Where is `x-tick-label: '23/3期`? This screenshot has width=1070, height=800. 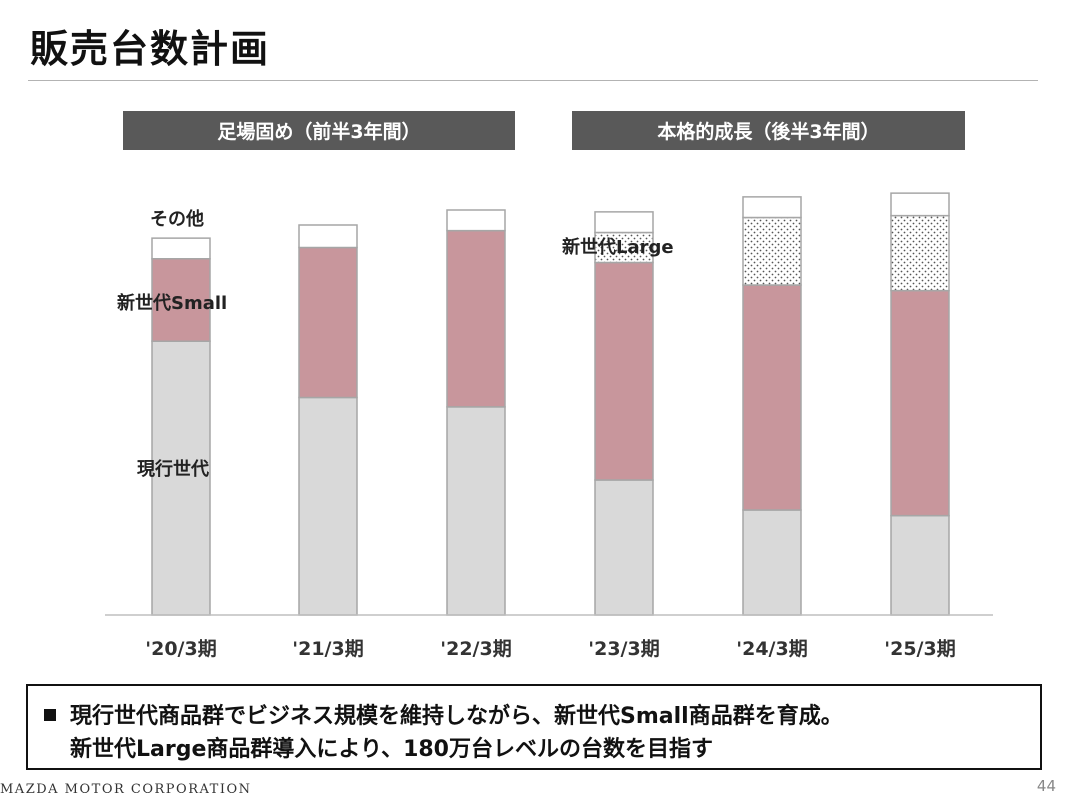 x-tick-label: '23/3期 is located at coordinates (623, 649).